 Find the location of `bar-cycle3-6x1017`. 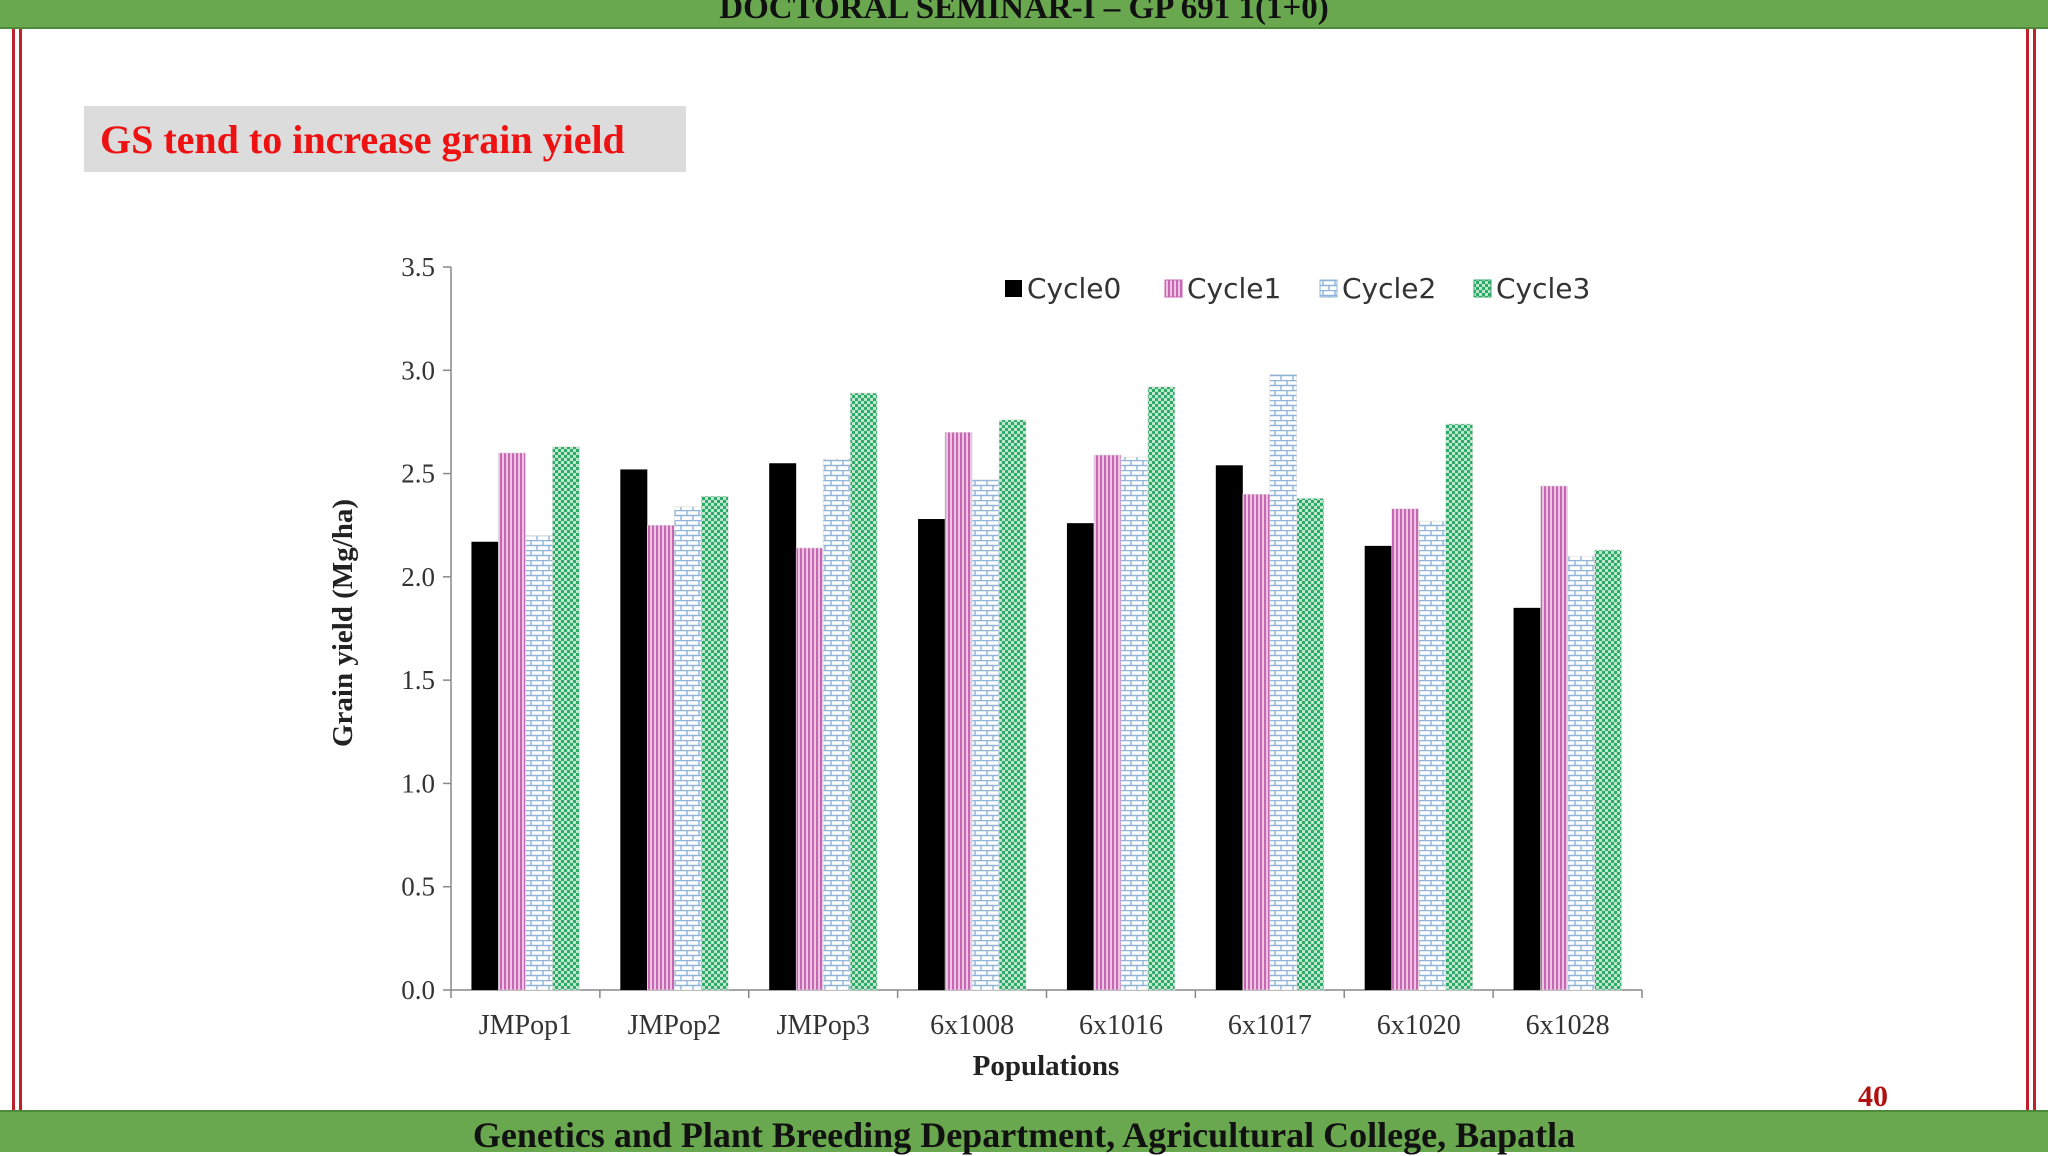

bar-cycle3-6x1017 is located at coordinates (1310, 744).